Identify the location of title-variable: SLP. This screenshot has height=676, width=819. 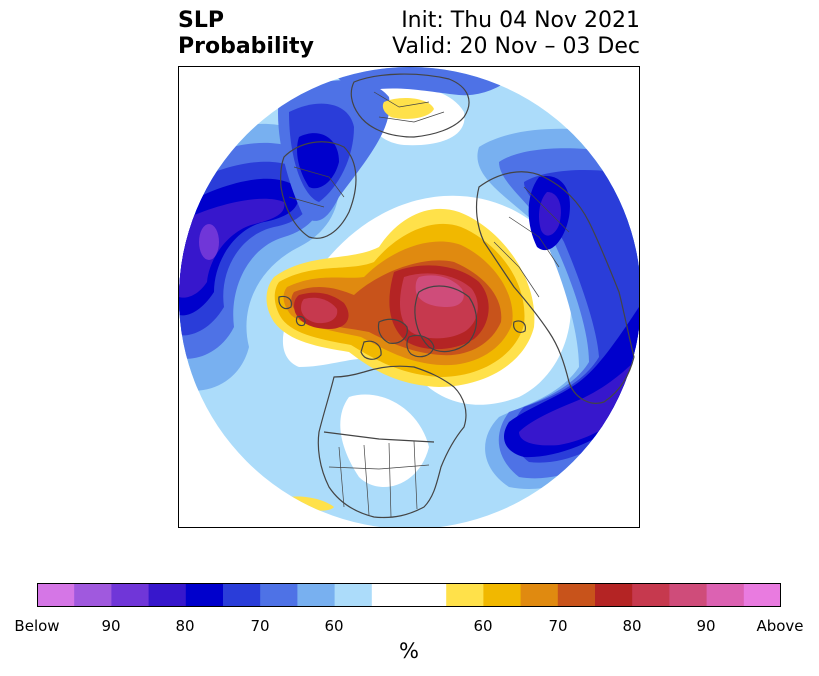
(201, 20).